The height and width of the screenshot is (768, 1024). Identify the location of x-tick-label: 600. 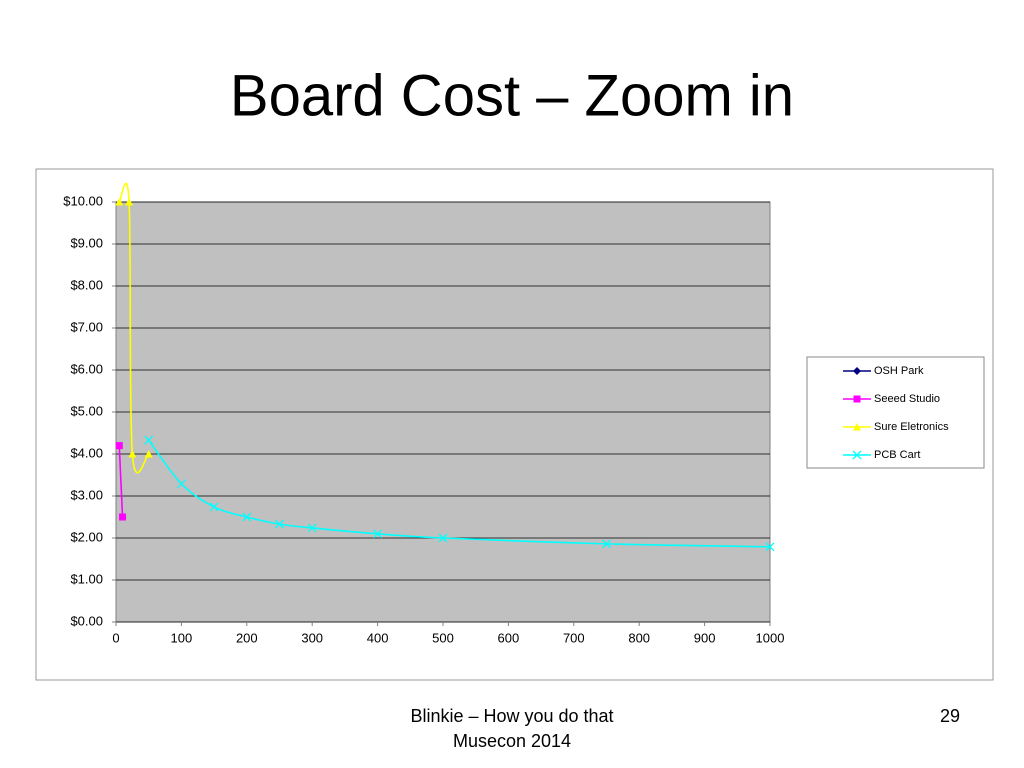
(509, 637).